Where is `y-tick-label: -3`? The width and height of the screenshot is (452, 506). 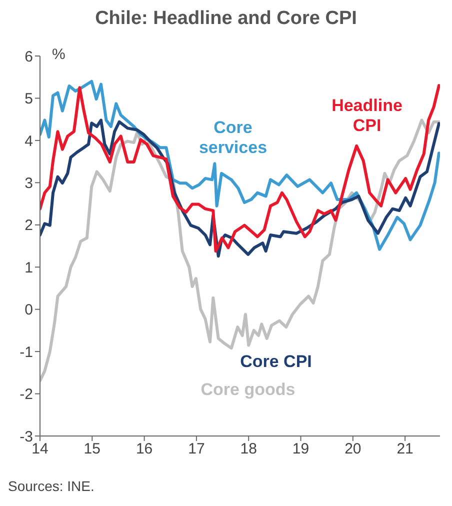 y-tick-label: -3 is located at coordinates (26, 437).